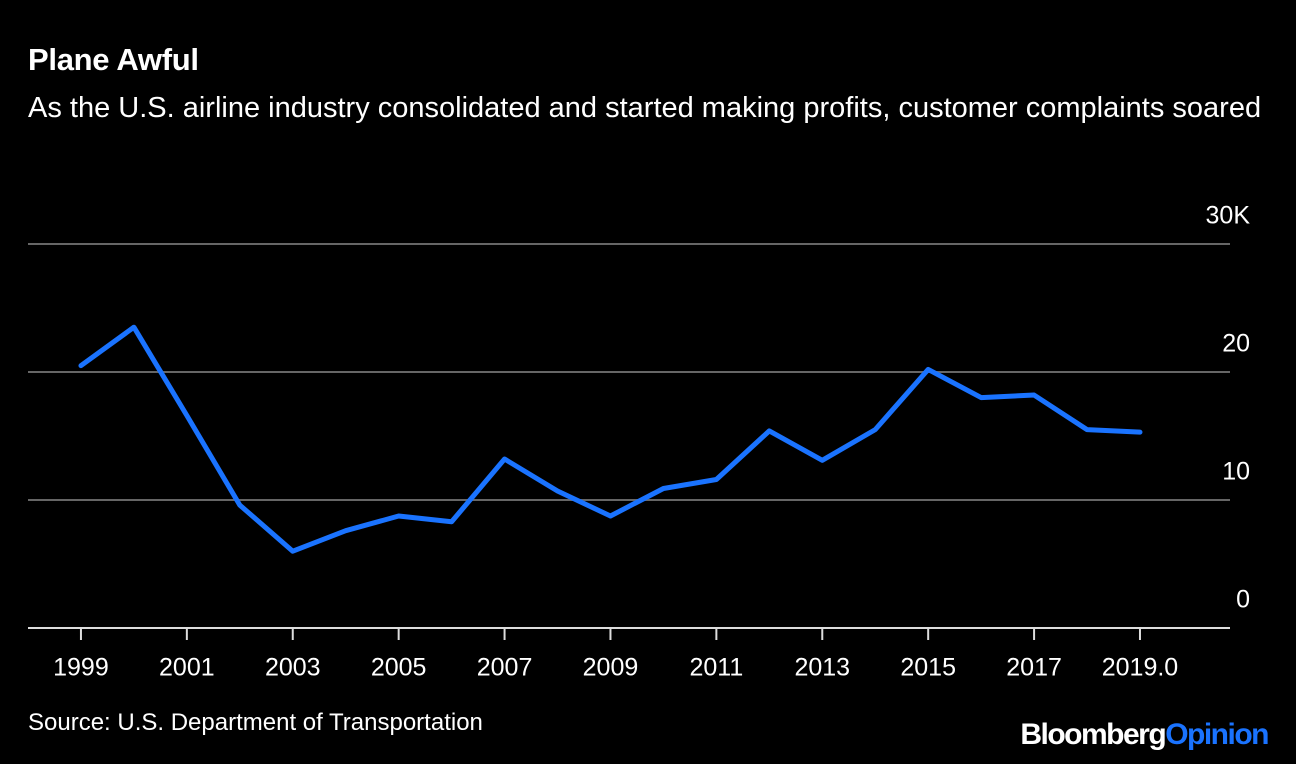 This screenshot has width=1296, height=764. I want to click on x-tick-label: 2001, so click(187, 668).